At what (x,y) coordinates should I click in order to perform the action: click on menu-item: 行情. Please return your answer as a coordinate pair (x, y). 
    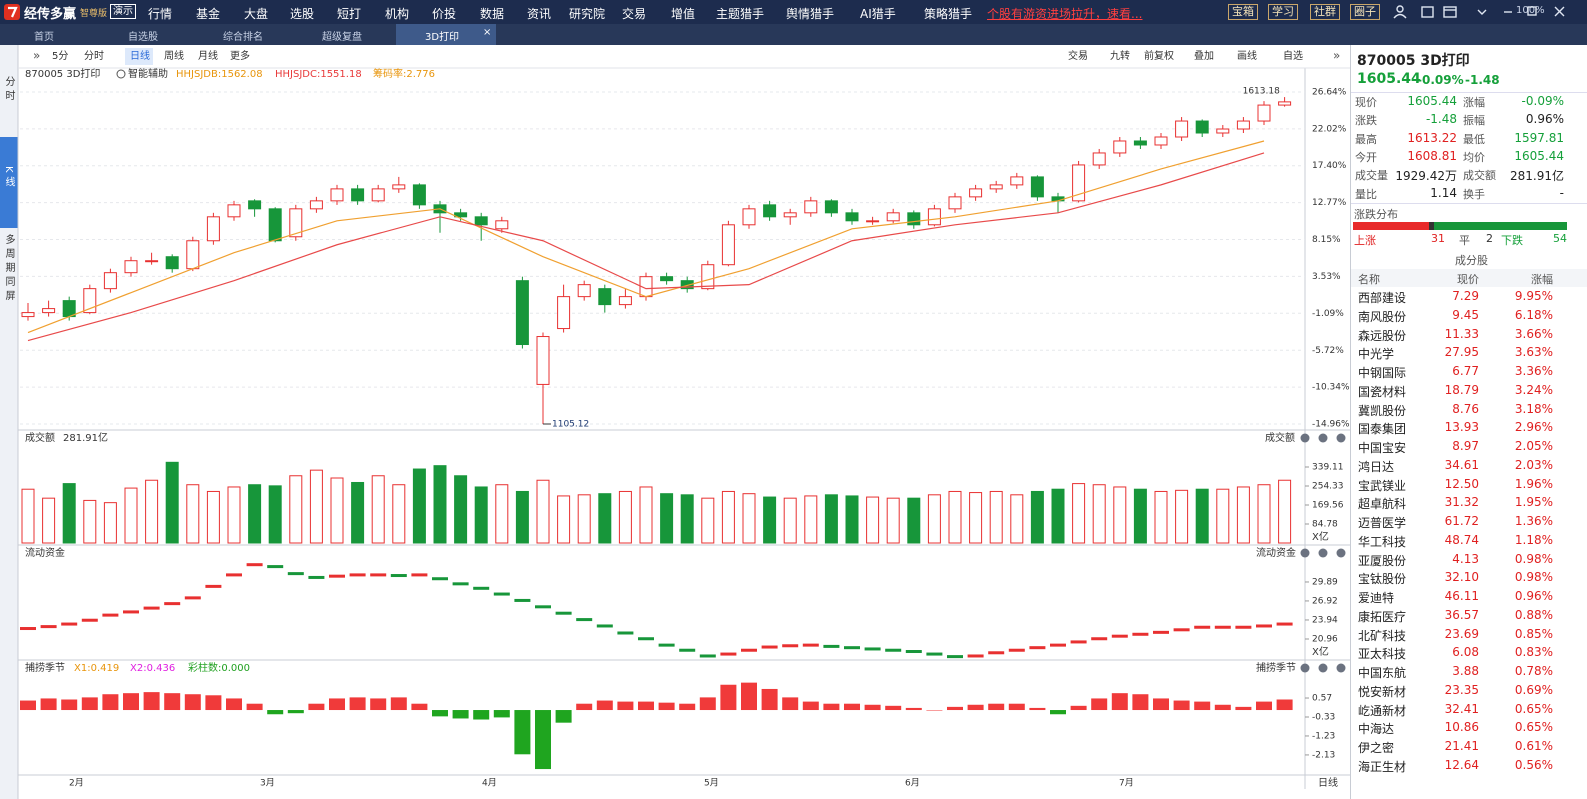
    Looking at the image, I should click on (160, 14).